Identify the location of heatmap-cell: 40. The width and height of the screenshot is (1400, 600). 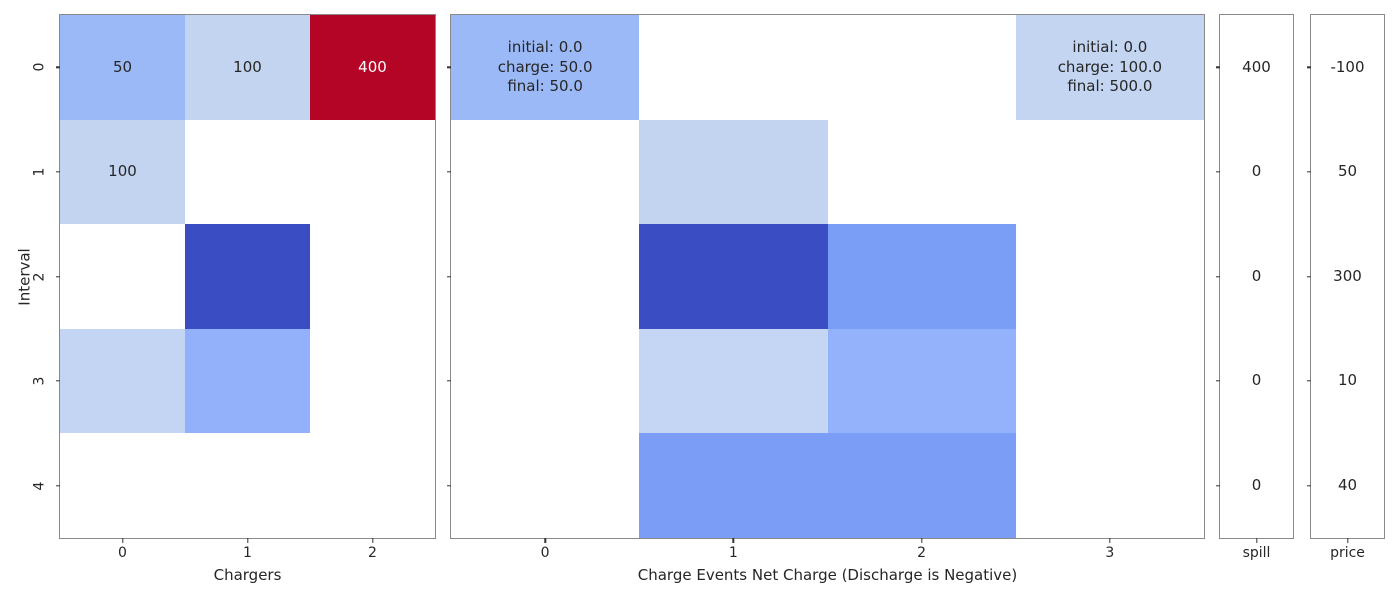
(1347, 485).